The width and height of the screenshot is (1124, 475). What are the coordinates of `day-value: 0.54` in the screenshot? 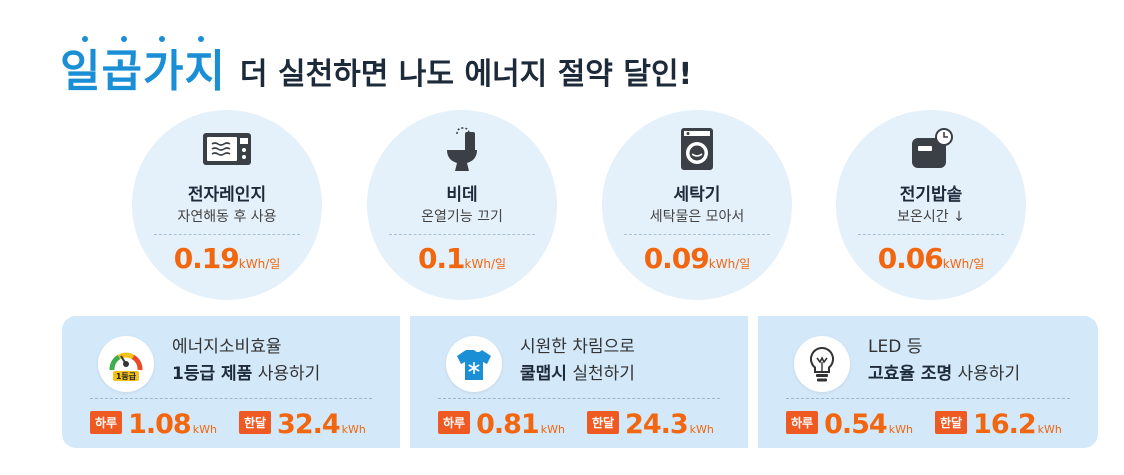 It's located at (856, 424).